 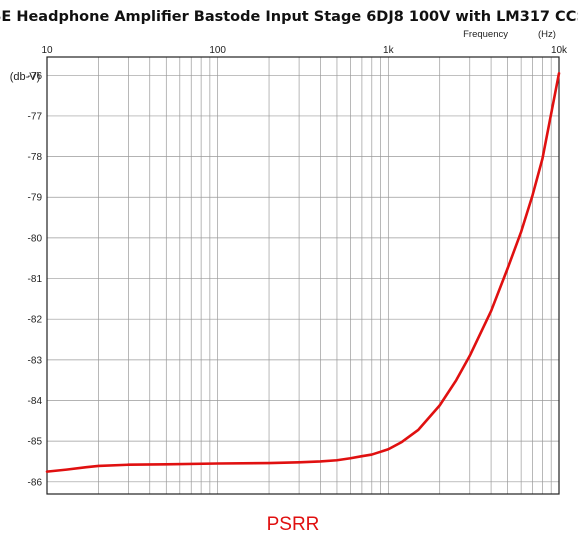 What do you see at coordinates (547, 34) in the screenshot?
I see `x-axis-unit: (Hz)` at bounding box center [547, 34].